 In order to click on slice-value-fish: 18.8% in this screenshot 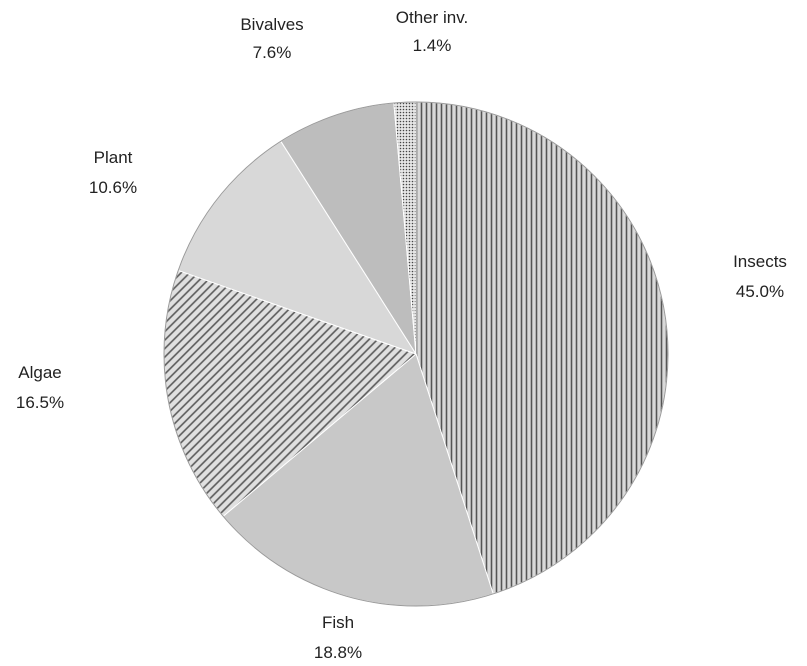, I will do `click(338, 652)`.